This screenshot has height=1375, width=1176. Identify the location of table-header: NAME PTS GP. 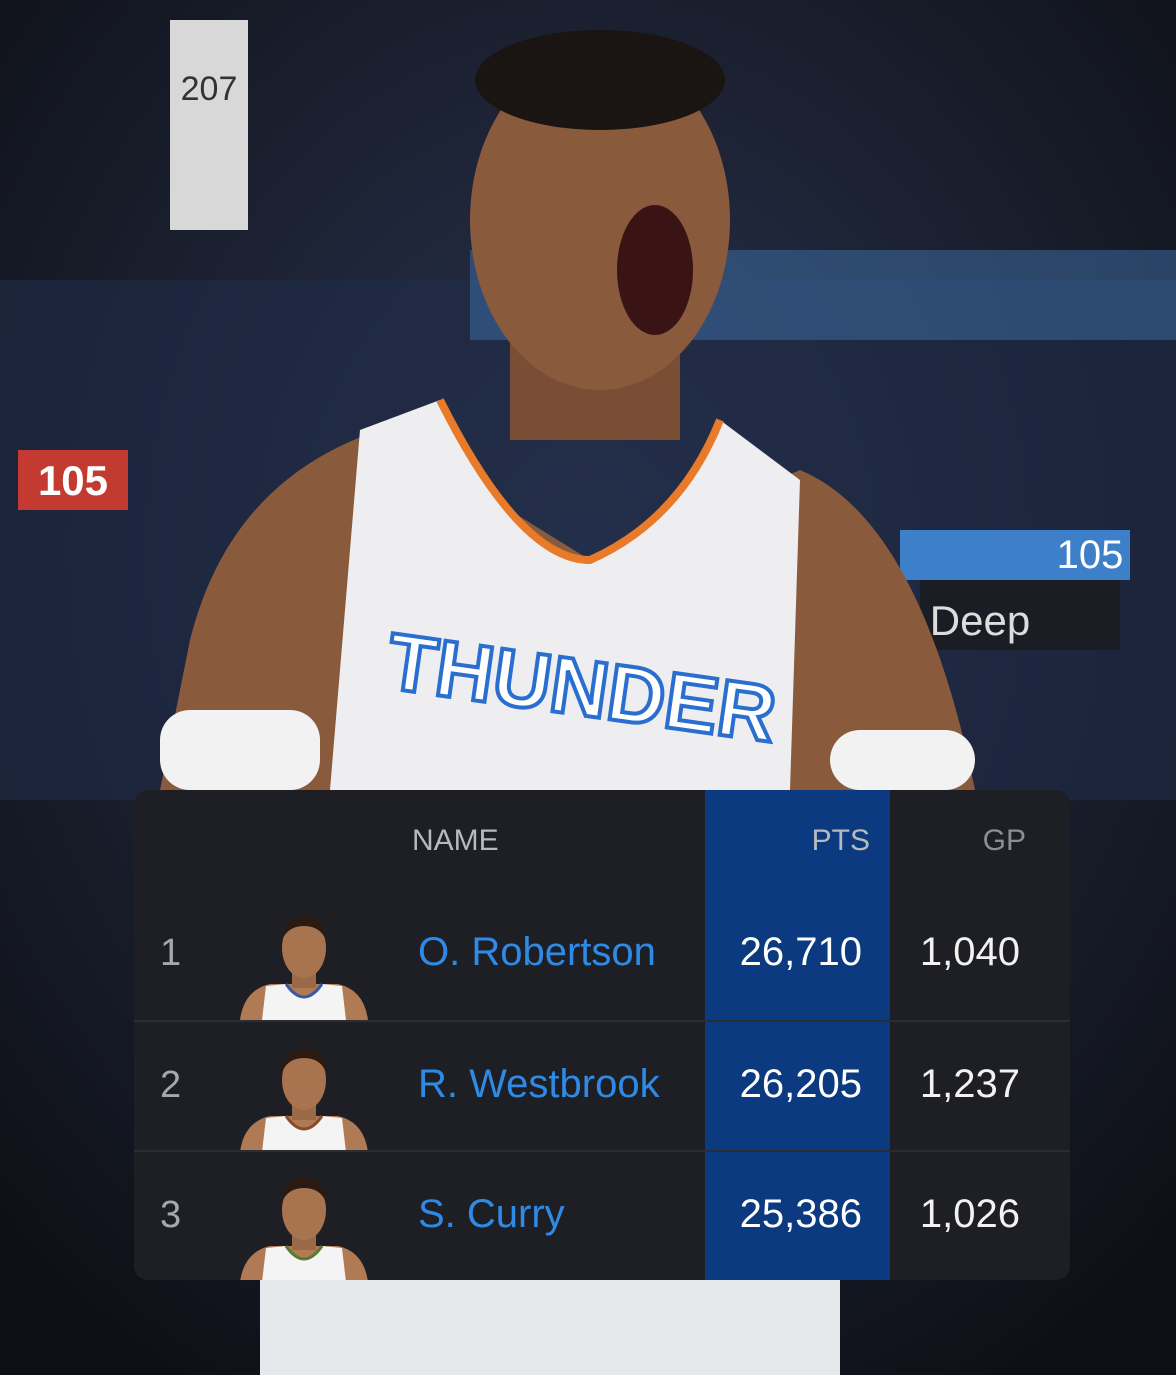
(602, 840).